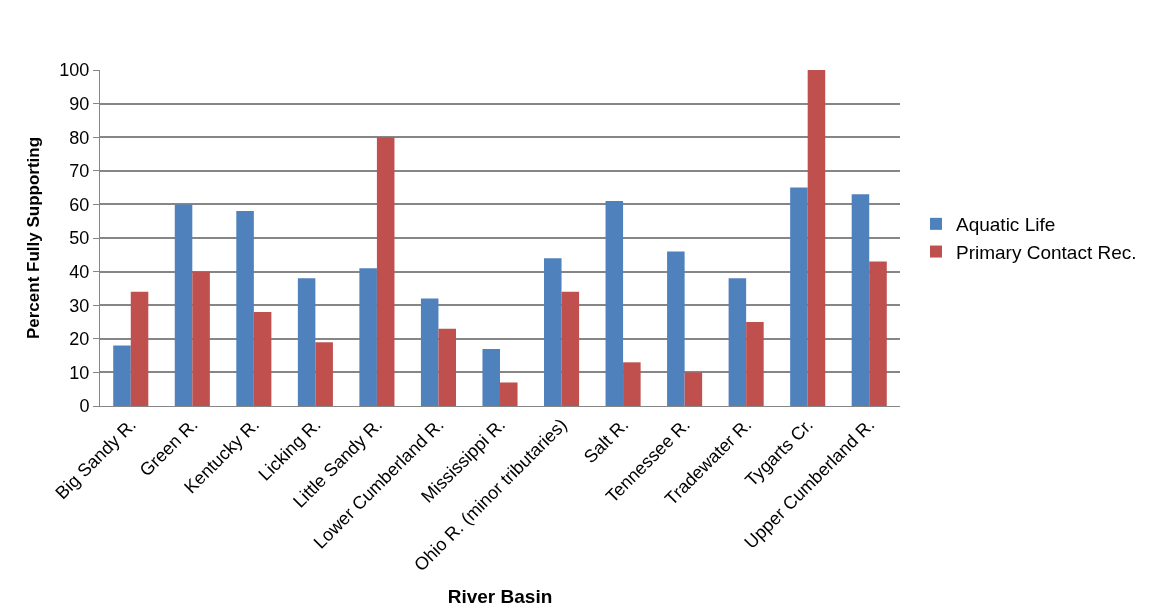 The width and height of the screenshot is (1154, 616). What do you see at coordinates (79, 305) in the screenshot?
I see `y-tick-label: 30` at bounding box center [79, 305].